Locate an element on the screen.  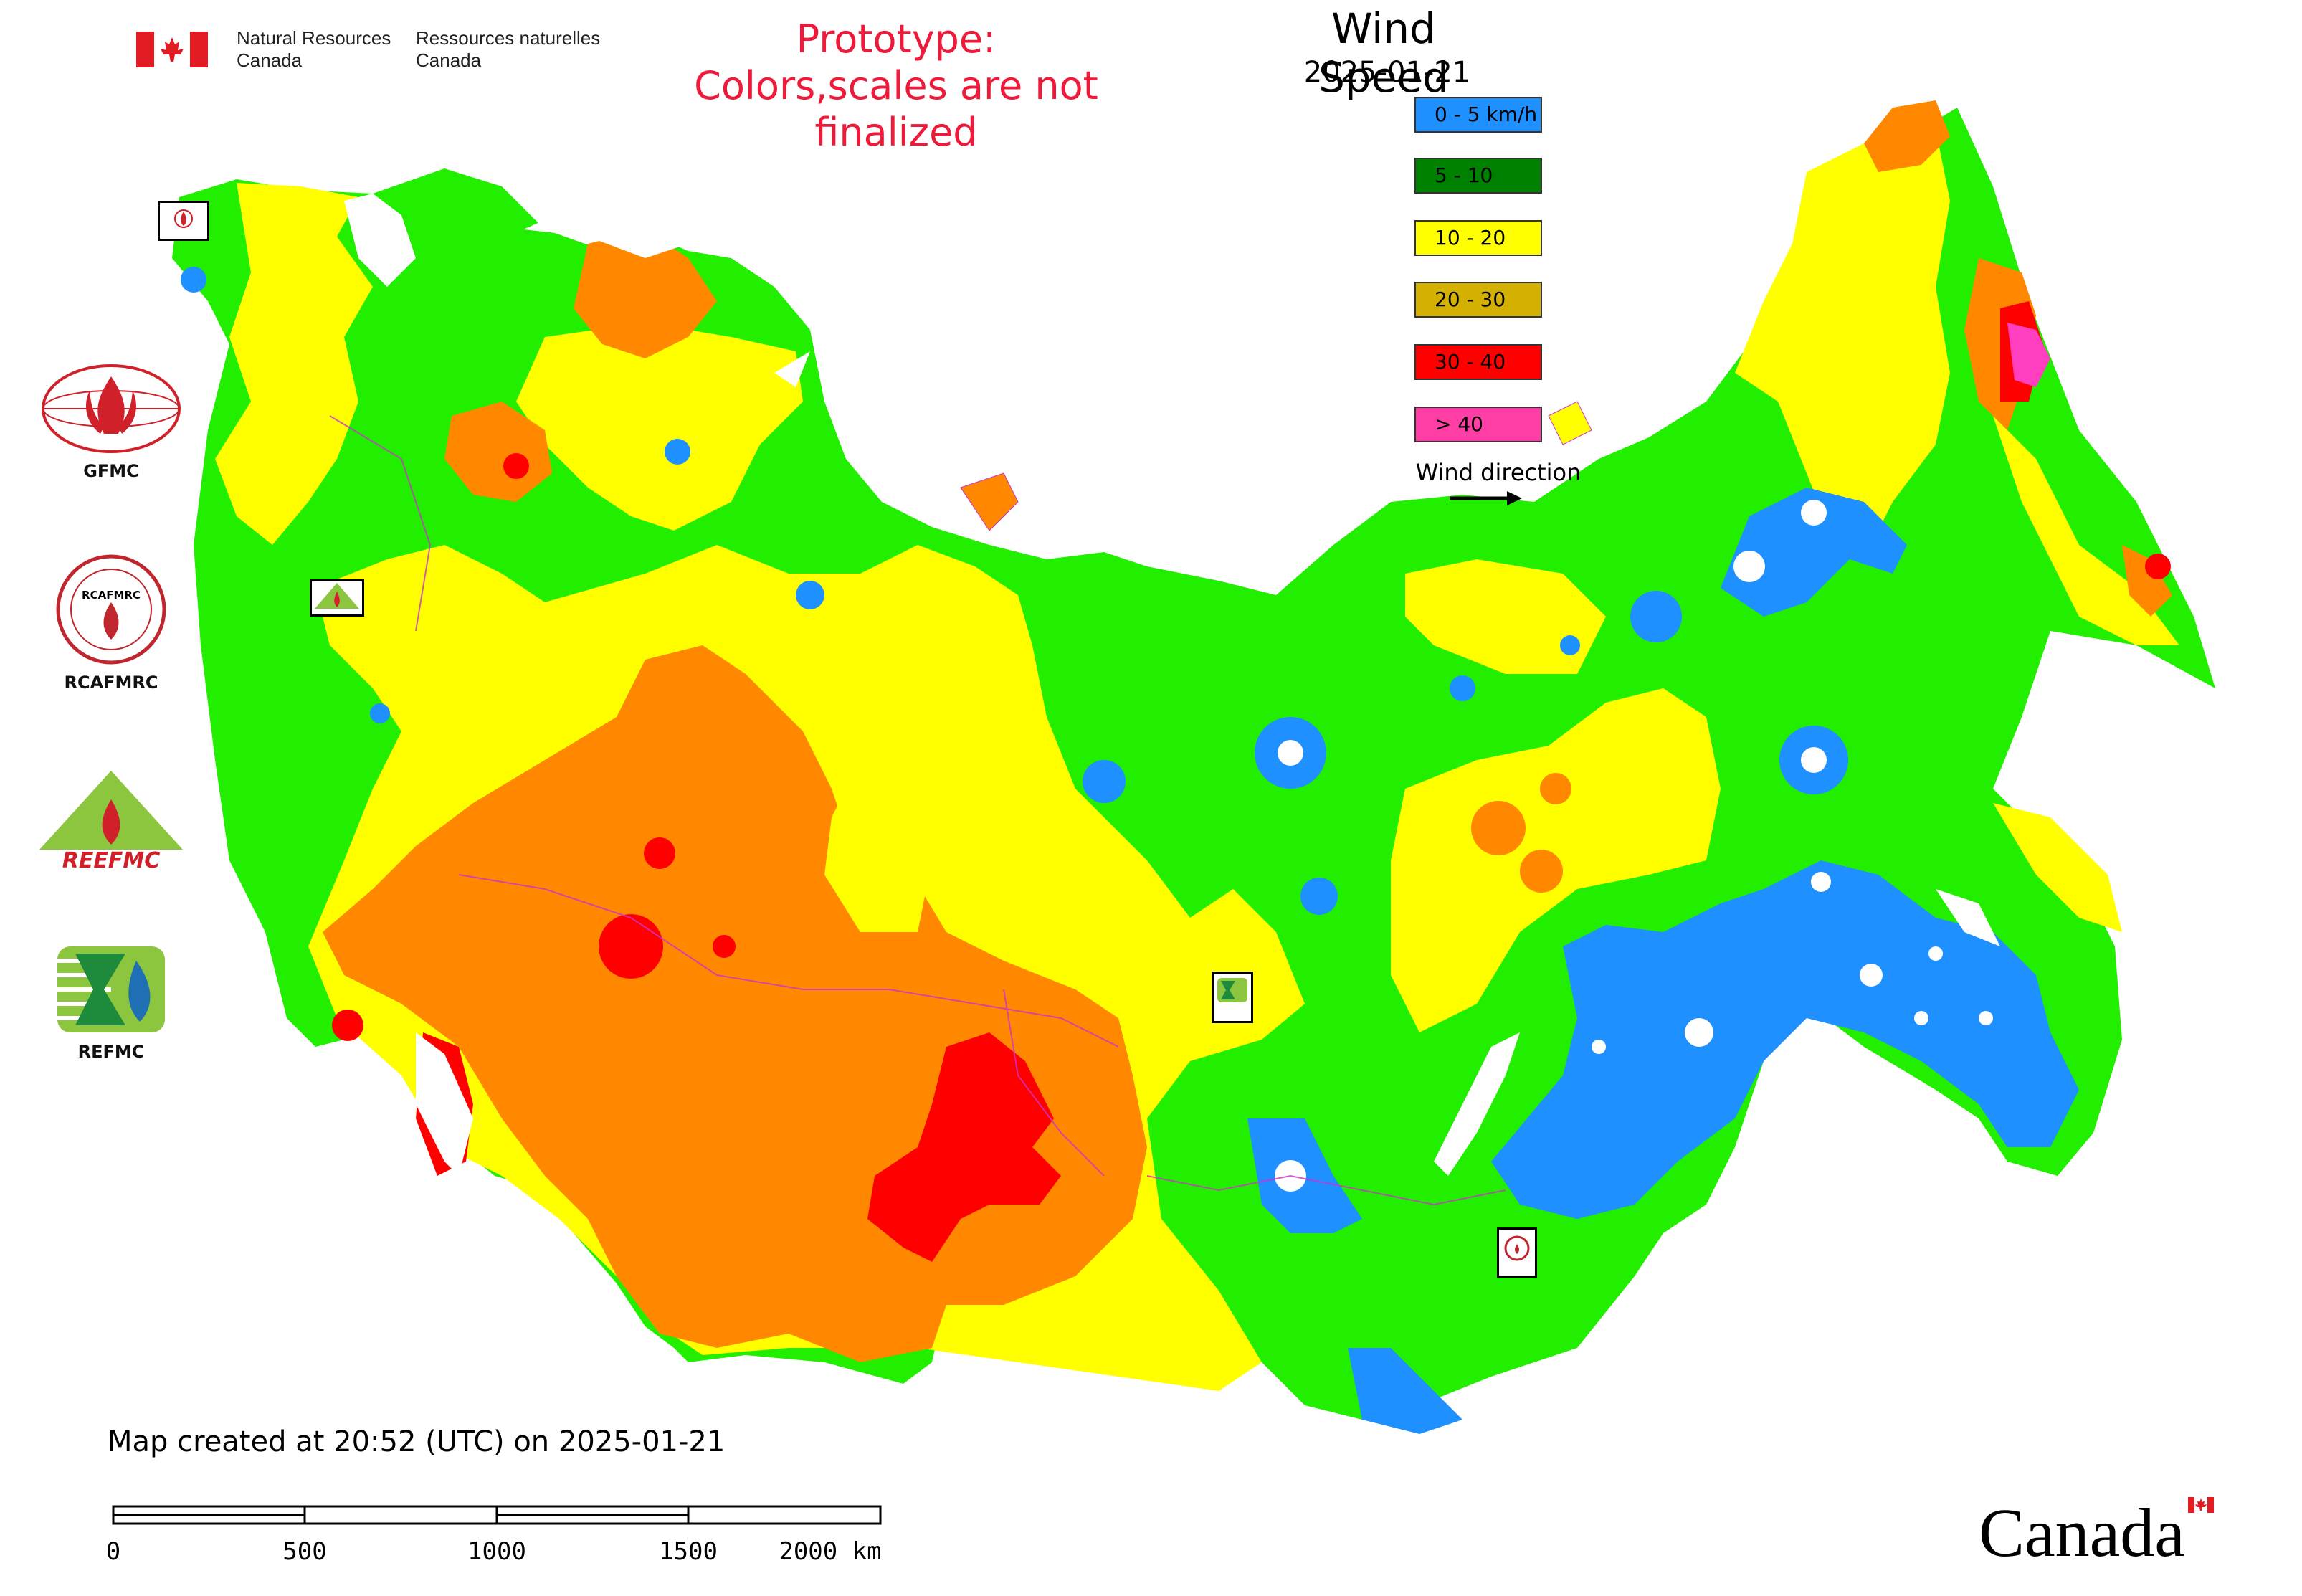
legend-label: 20 - 30 is located at coordinates (1471, 299).